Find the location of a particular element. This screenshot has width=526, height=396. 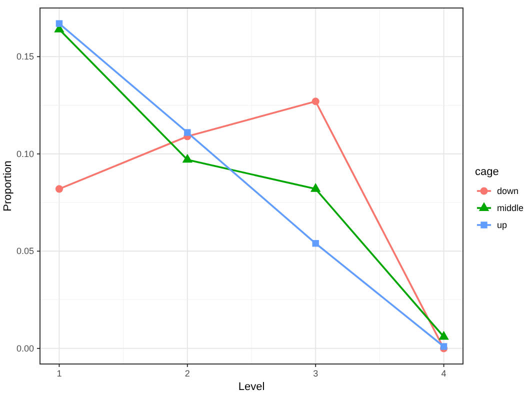

legend-label: down is located at coordinates (508, 191).